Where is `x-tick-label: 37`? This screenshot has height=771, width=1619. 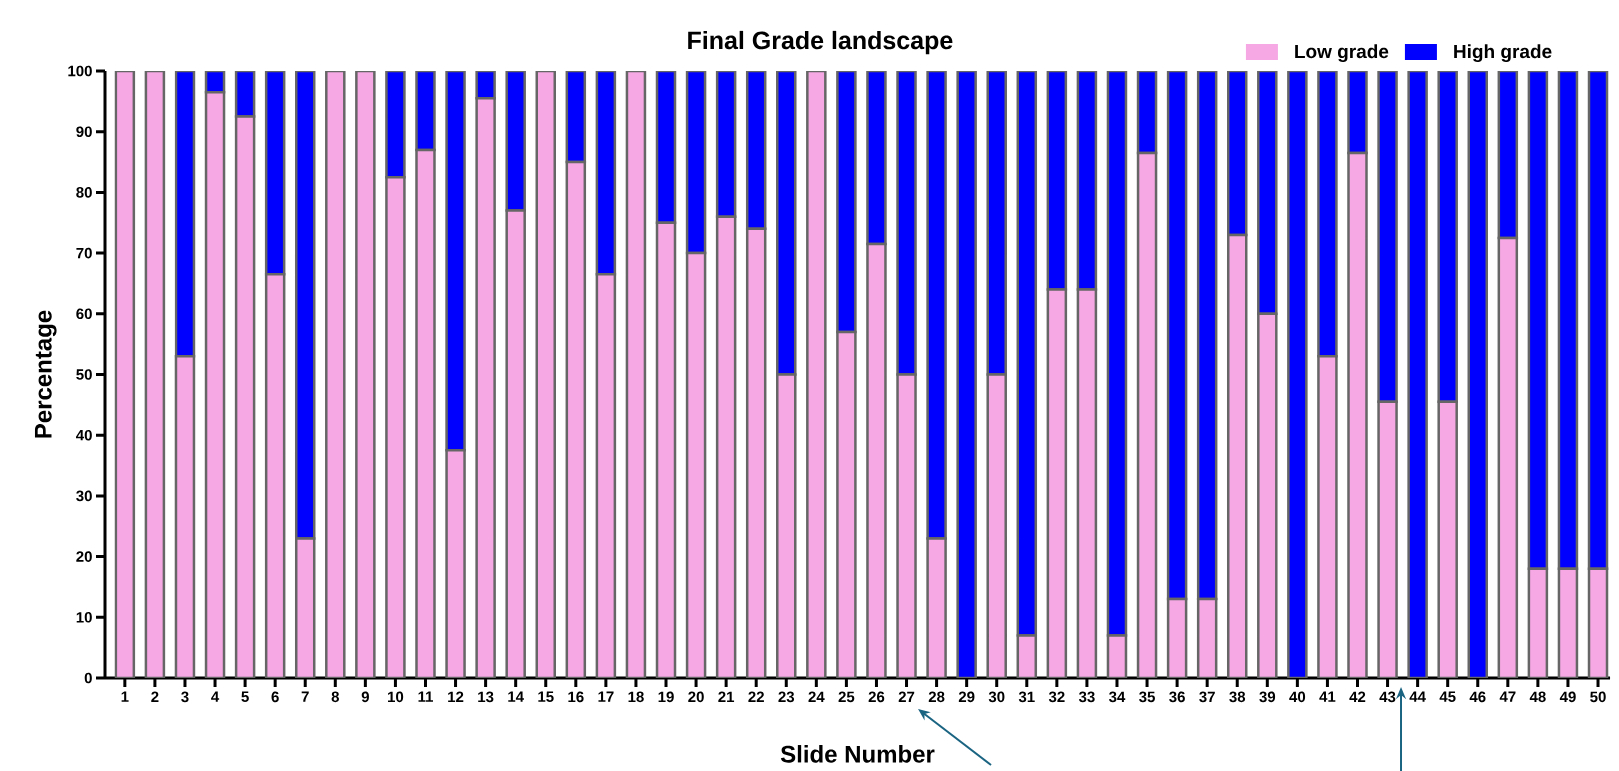 x-tick-label: 37 is located at coordinates (1207, 697).